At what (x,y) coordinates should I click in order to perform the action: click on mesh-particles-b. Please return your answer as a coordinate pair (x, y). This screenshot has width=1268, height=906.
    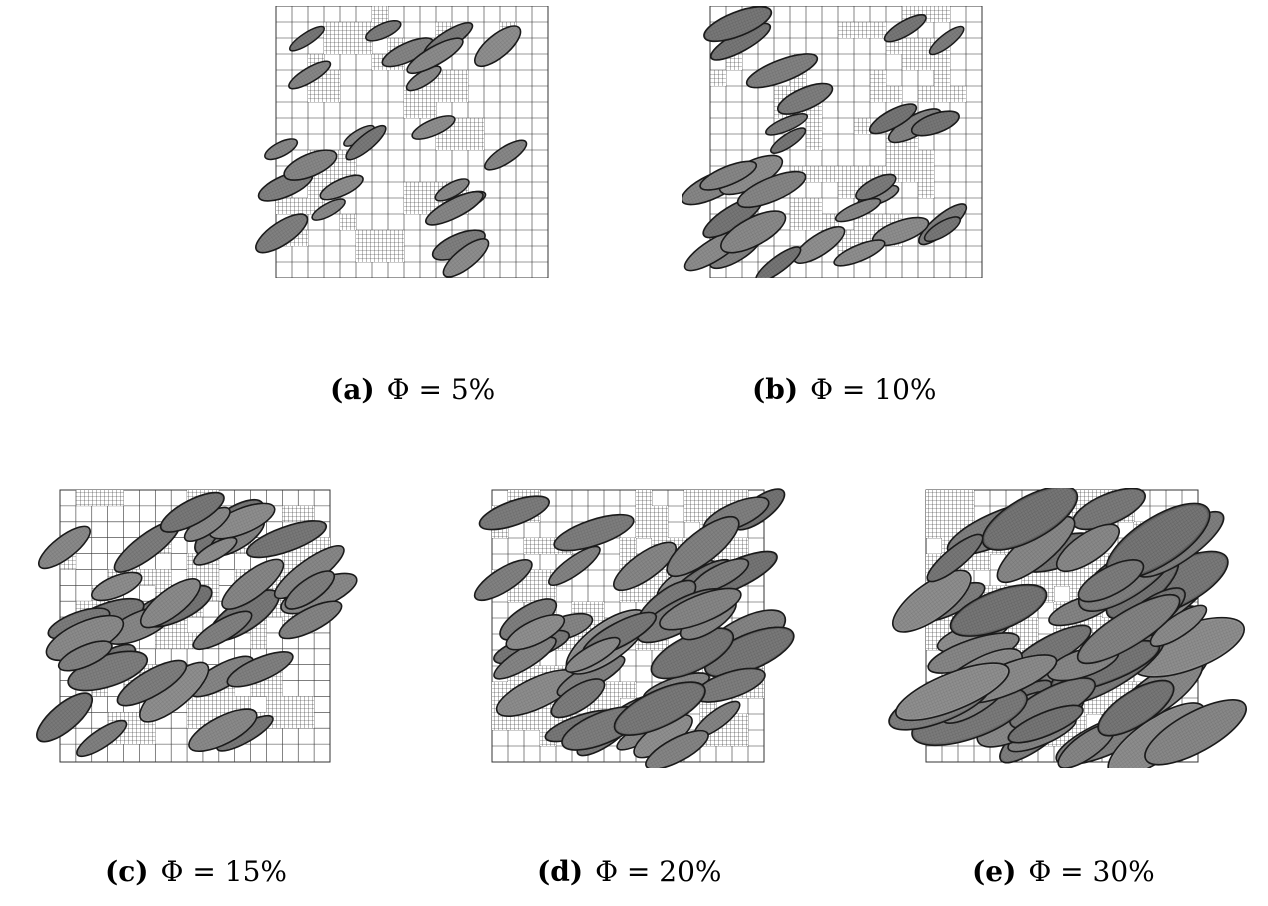
    Looking at the image, I should click on (832, 142).